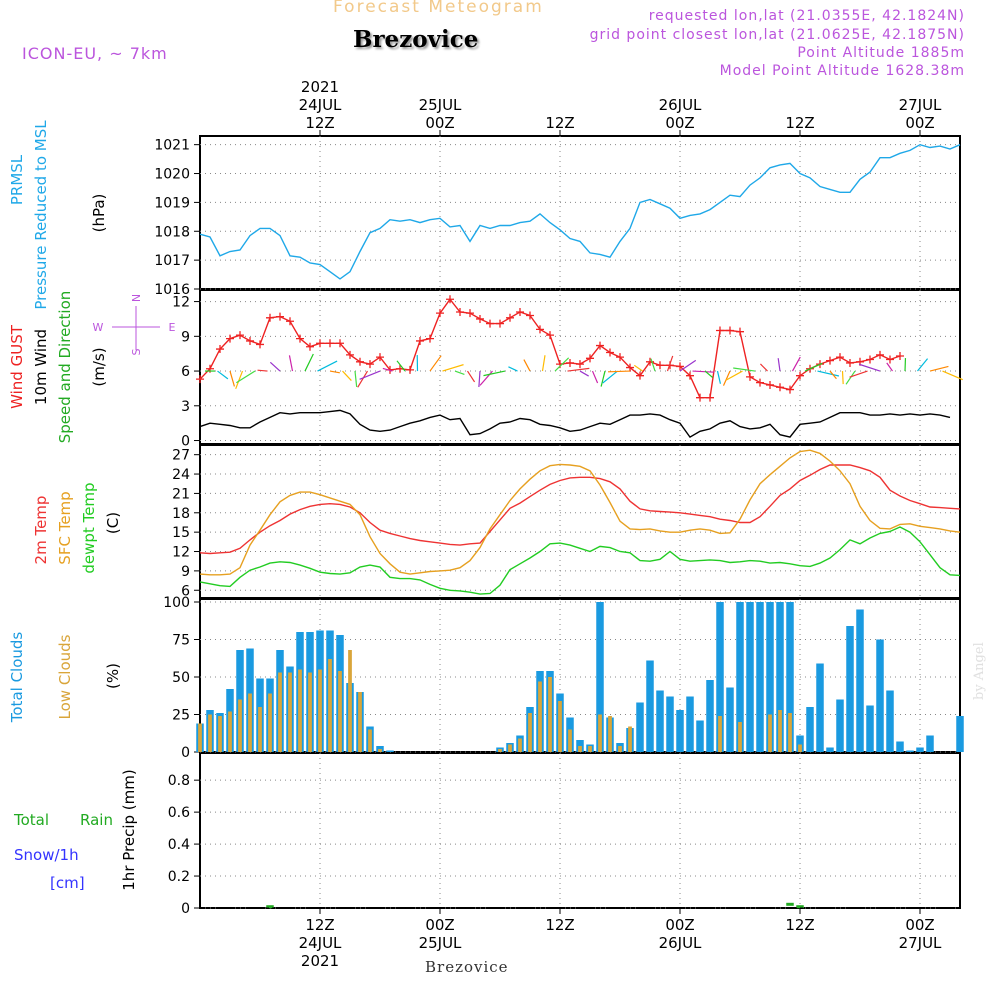  I want to click on compass-e: E, so click(172, 327).